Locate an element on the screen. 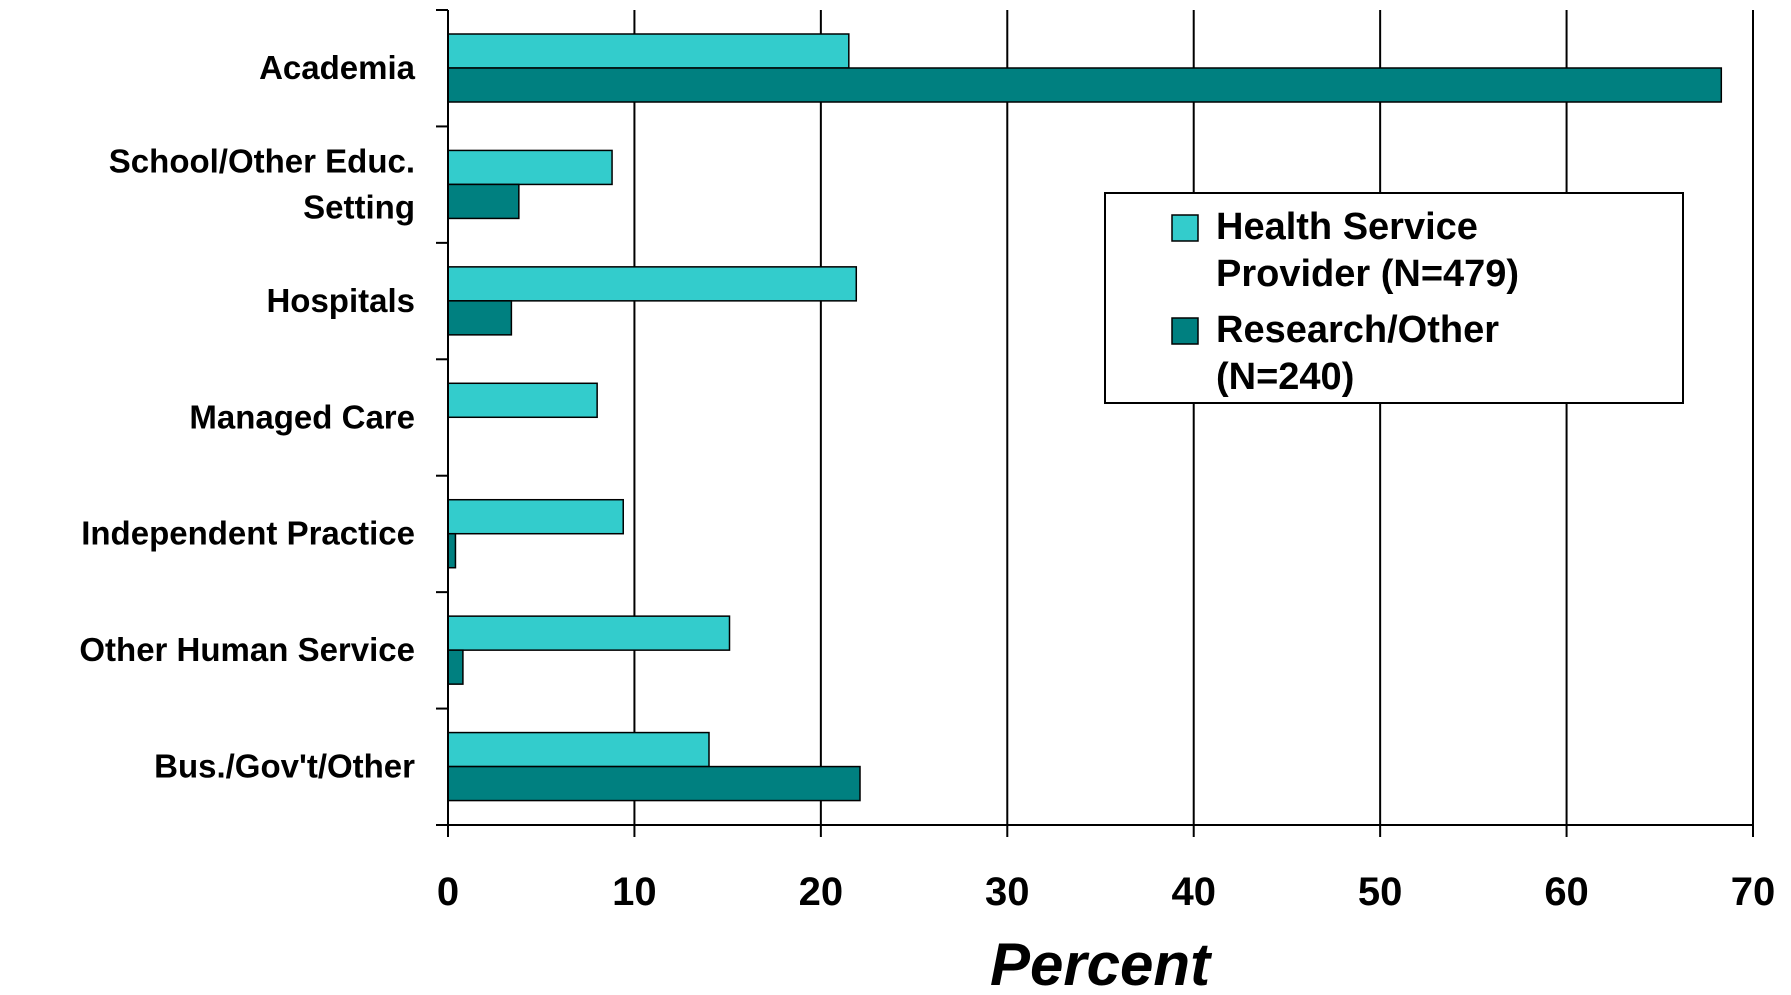 The width and height of the screenshot is (1791, 995). legend-label: (N=240) is located at coordinates (1285, 377).